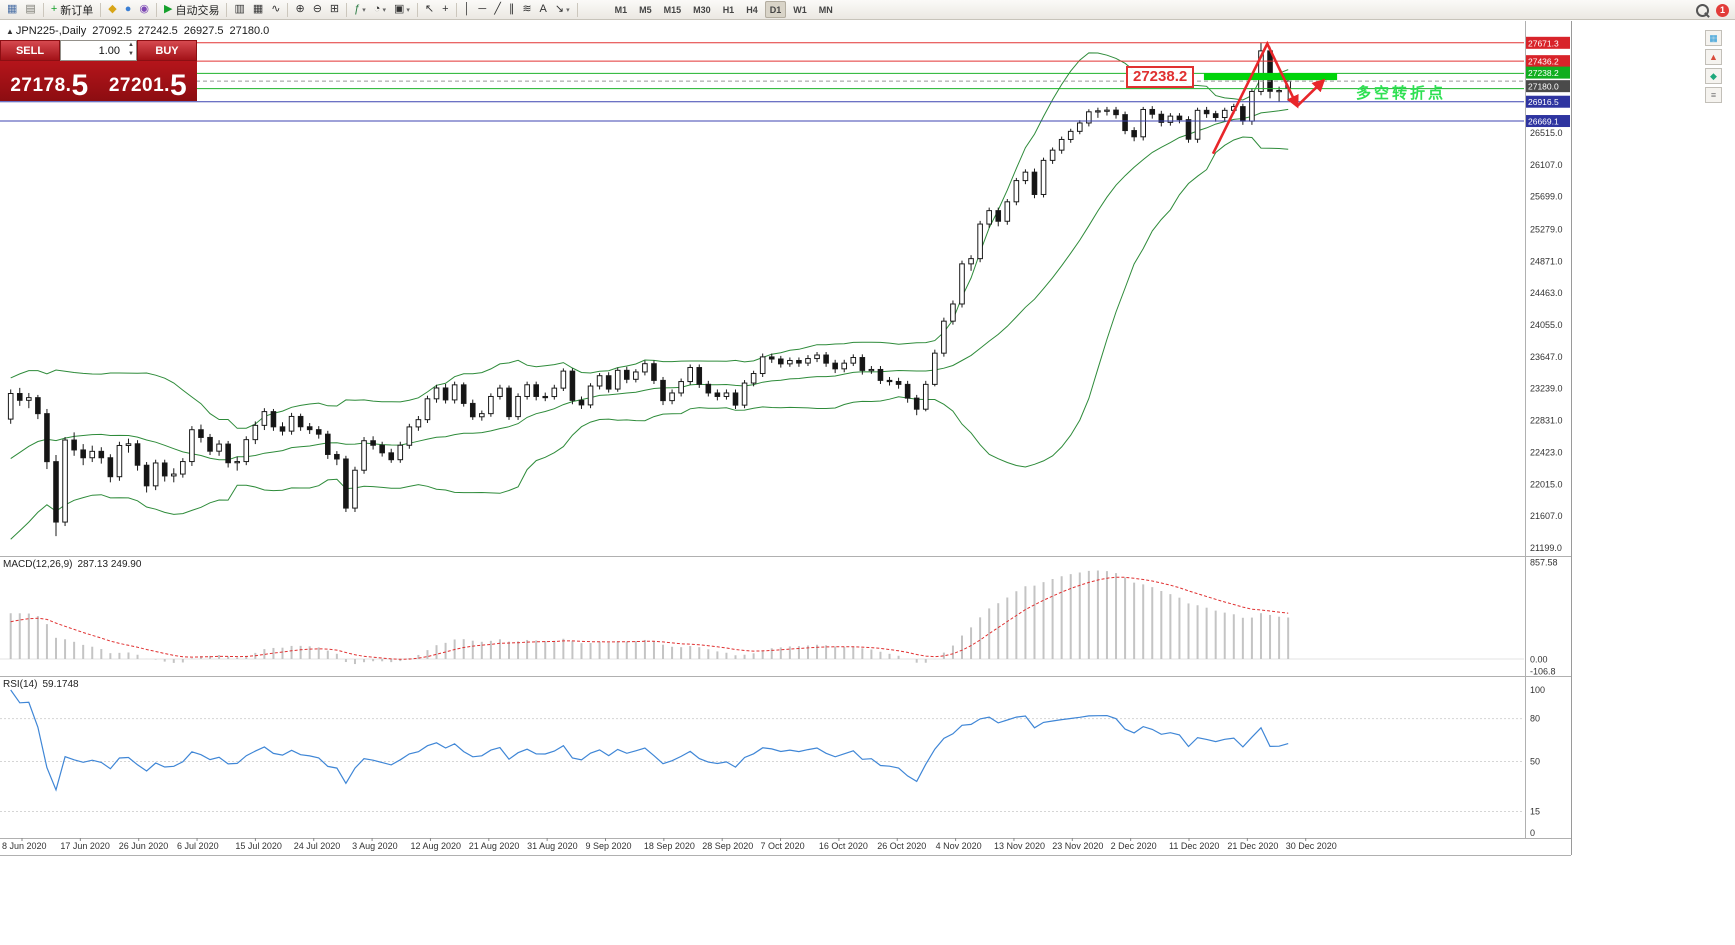 The height and width of the screenshot is (945, 1735). I want to click on dock-symbol-icon: ◆, so click(1713, 76).